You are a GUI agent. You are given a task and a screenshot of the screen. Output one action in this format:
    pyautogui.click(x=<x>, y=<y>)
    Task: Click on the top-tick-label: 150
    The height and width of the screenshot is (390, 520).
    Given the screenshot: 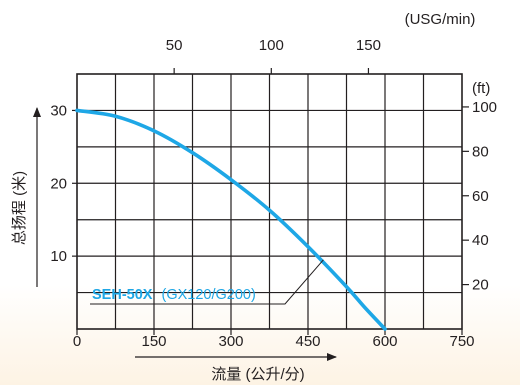 What is the action you would take?
    pyautogui.click(x=368, y=45)
    